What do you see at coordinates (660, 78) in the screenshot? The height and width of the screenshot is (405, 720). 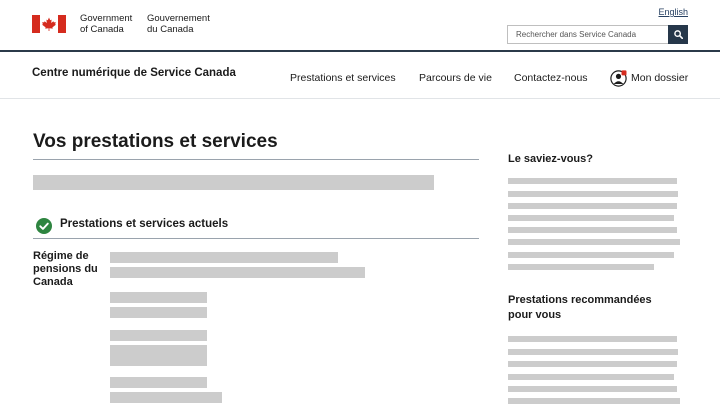 I see `nav-item-mon-dossier: Mon dossier` at bounding box center [660, 78].